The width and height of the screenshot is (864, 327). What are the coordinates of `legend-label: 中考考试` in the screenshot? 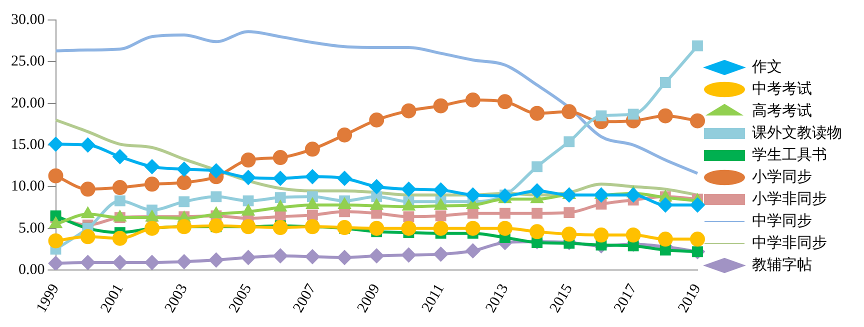 It's located at (782, 88).